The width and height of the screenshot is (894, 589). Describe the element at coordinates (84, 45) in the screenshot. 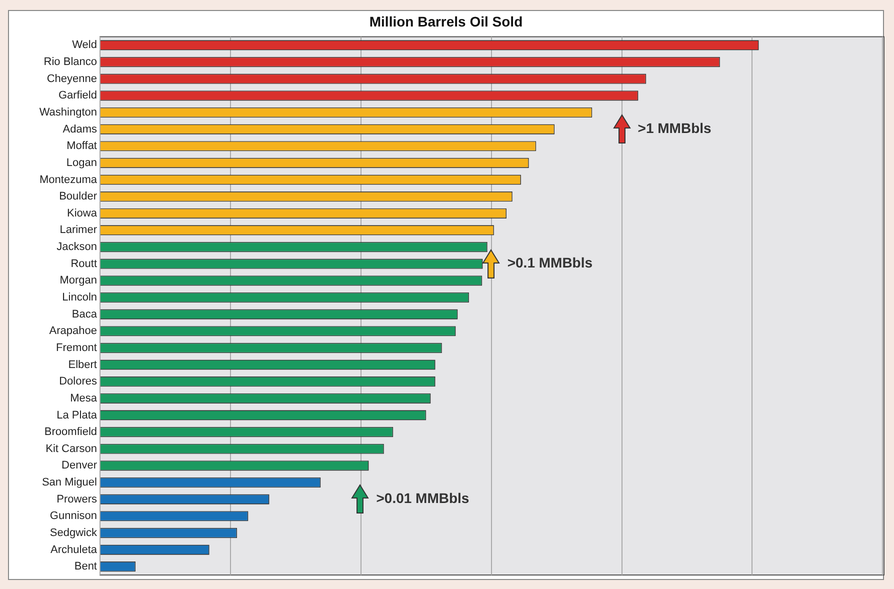

I see `y-tick-label: Weld` at that location.